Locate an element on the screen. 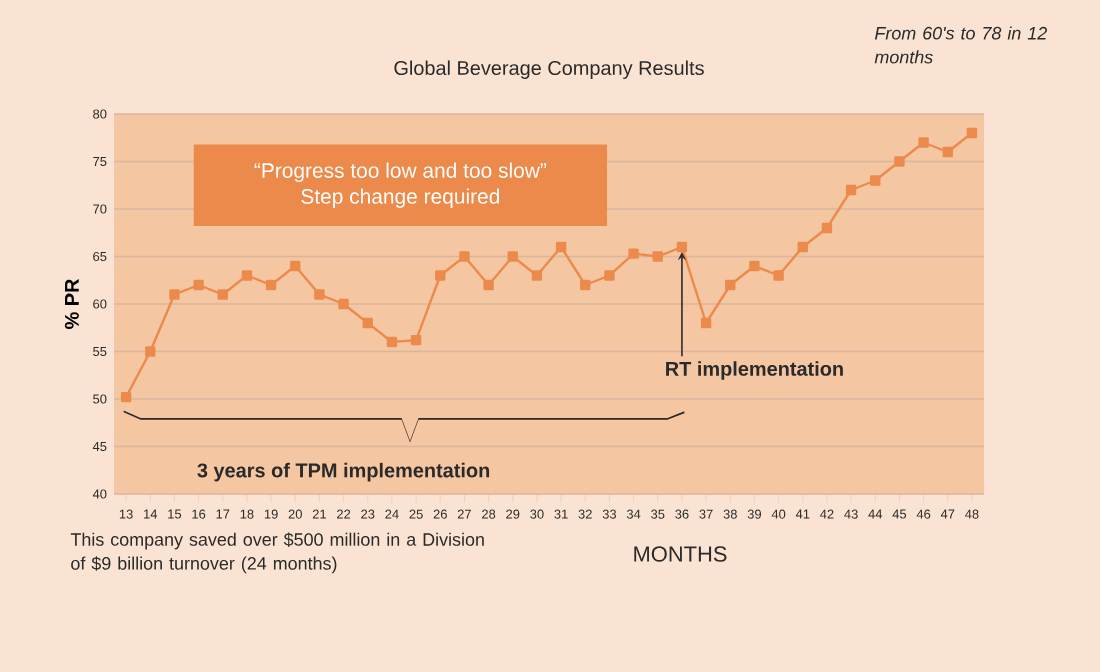 The image size is (1100, 672). annotation: Step change required is located at coordinates (400, 198).